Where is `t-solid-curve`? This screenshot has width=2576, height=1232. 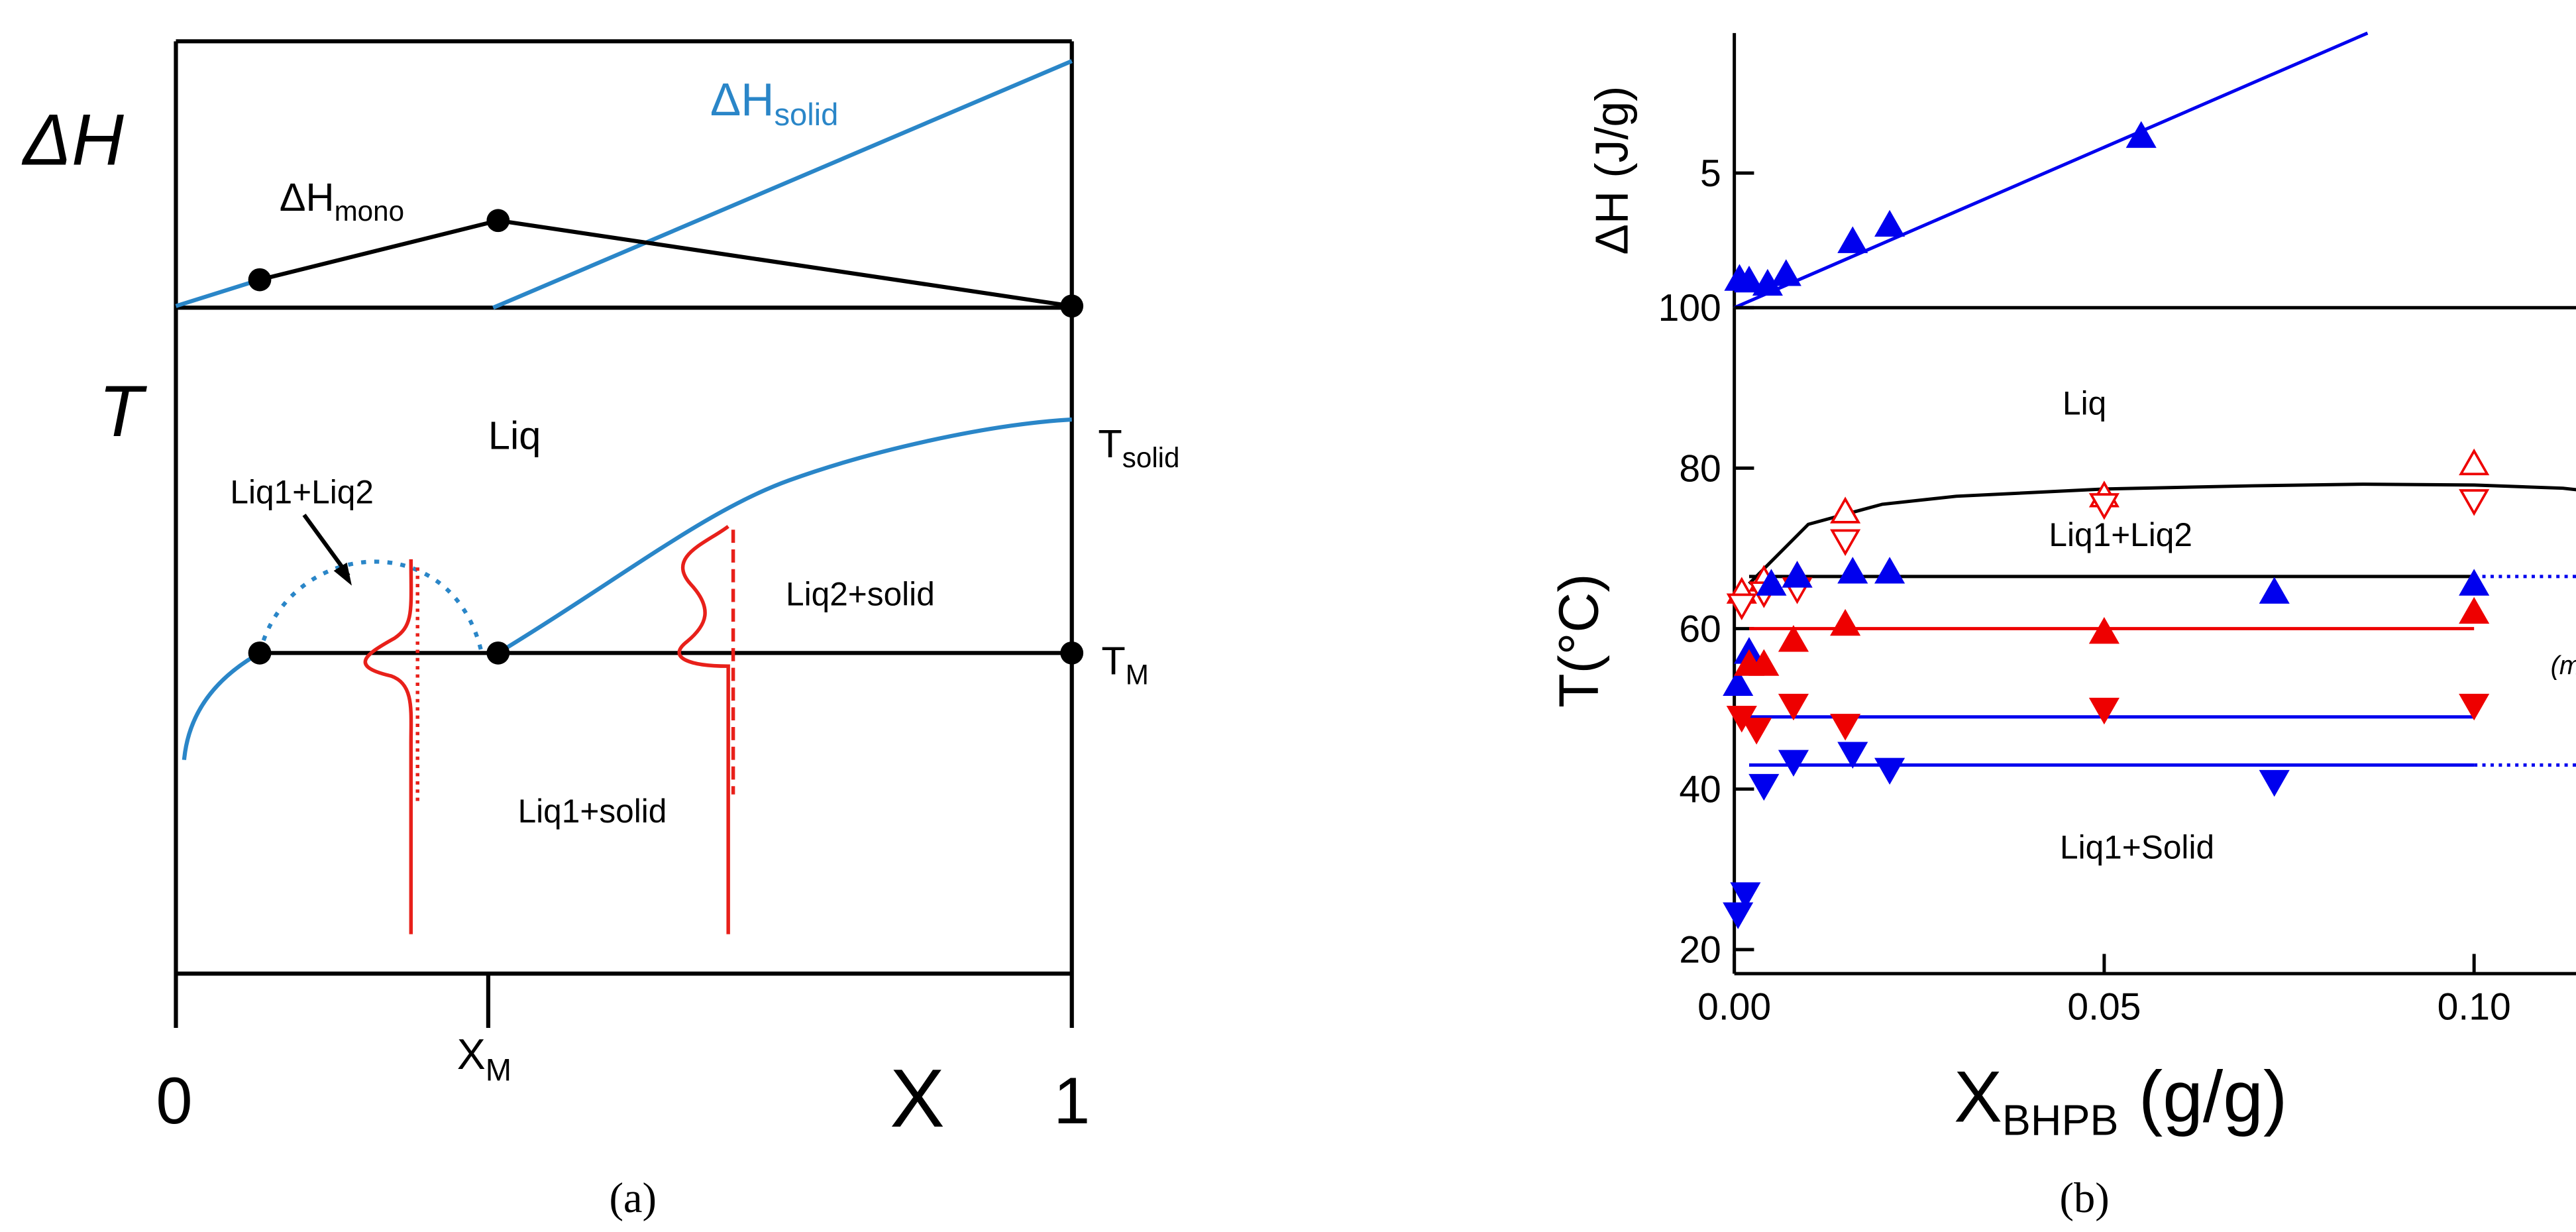 t-solid-curve is located at coordinates (784, 536).